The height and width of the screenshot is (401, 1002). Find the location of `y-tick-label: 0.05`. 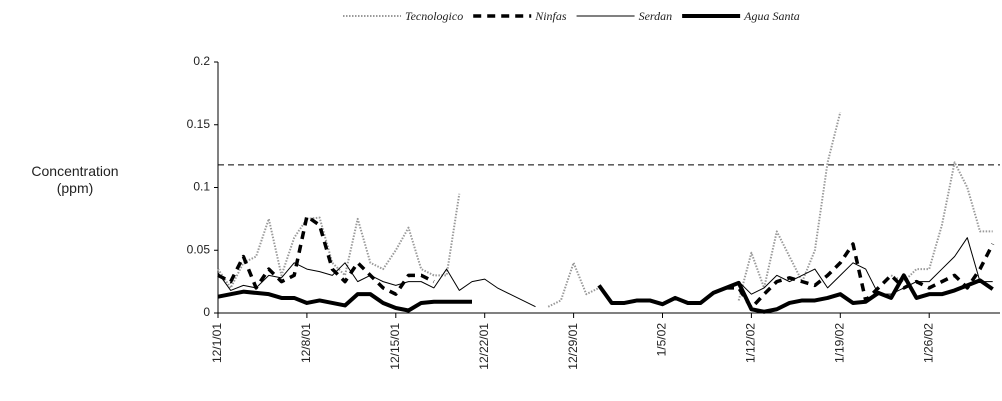

y-tick-label: 0.05 is located at coordinates (199, 249).